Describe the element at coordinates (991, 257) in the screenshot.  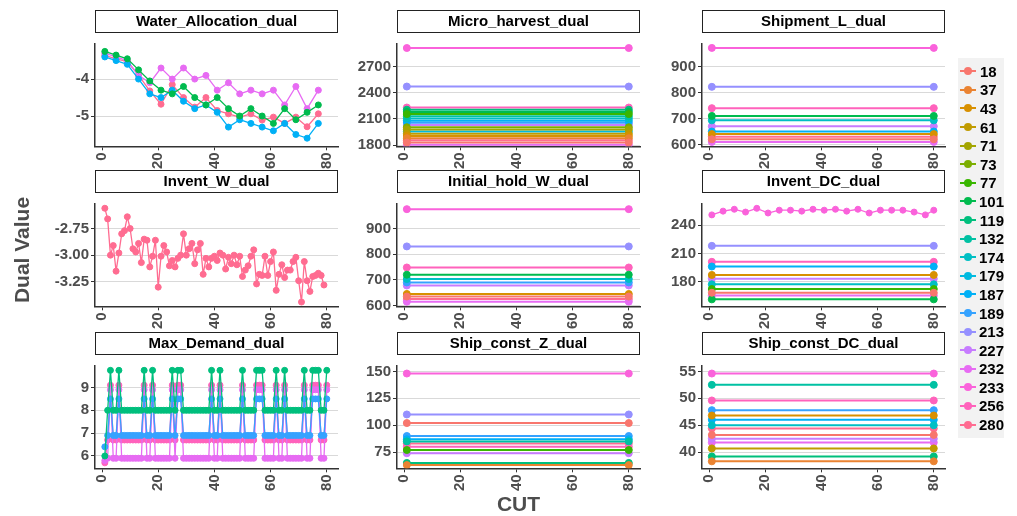
I see `legend-label: 174` at that location.